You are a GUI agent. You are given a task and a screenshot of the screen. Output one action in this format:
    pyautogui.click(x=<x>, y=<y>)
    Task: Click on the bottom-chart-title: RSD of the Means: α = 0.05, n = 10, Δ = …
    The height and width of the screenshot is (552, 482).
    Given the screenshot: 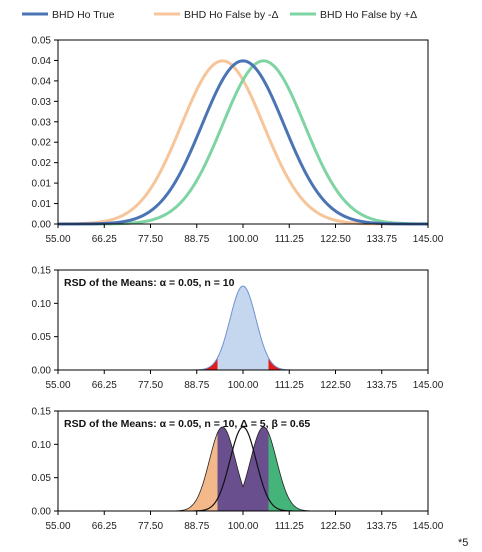 What is the action you would take?
    pyautogui.click(x=187, y=424)
    